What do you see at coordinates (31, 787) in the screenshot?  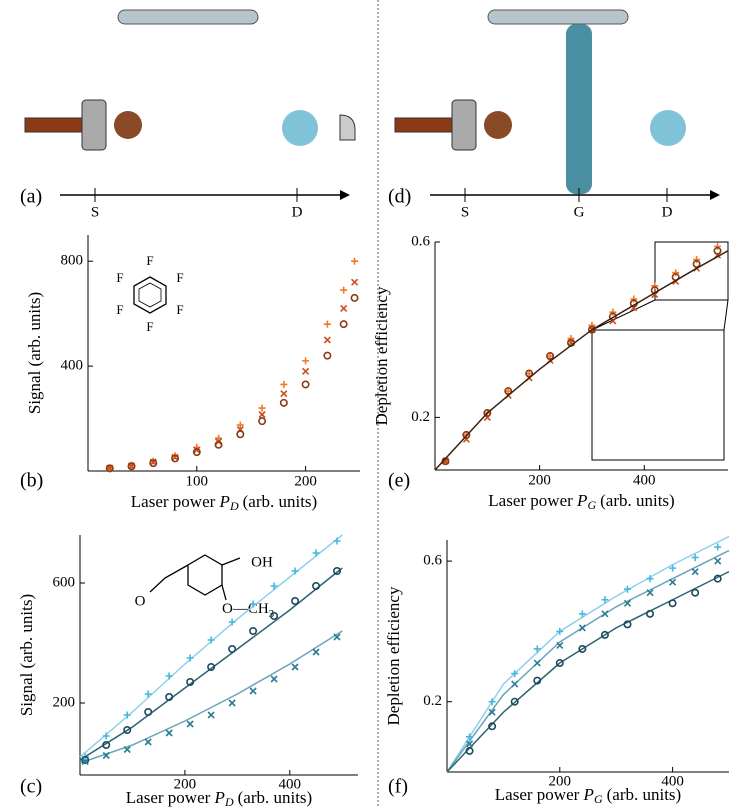 I see `panel-label: (c)` at bounding box center [31, 787].